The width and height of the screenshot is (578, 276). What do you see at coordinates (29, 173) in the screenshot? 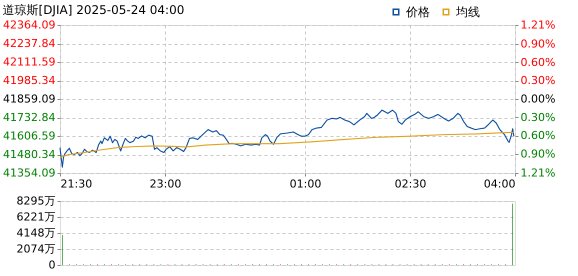
I see `y-tick-label: 41354.09` at bounding box center [29, 173].